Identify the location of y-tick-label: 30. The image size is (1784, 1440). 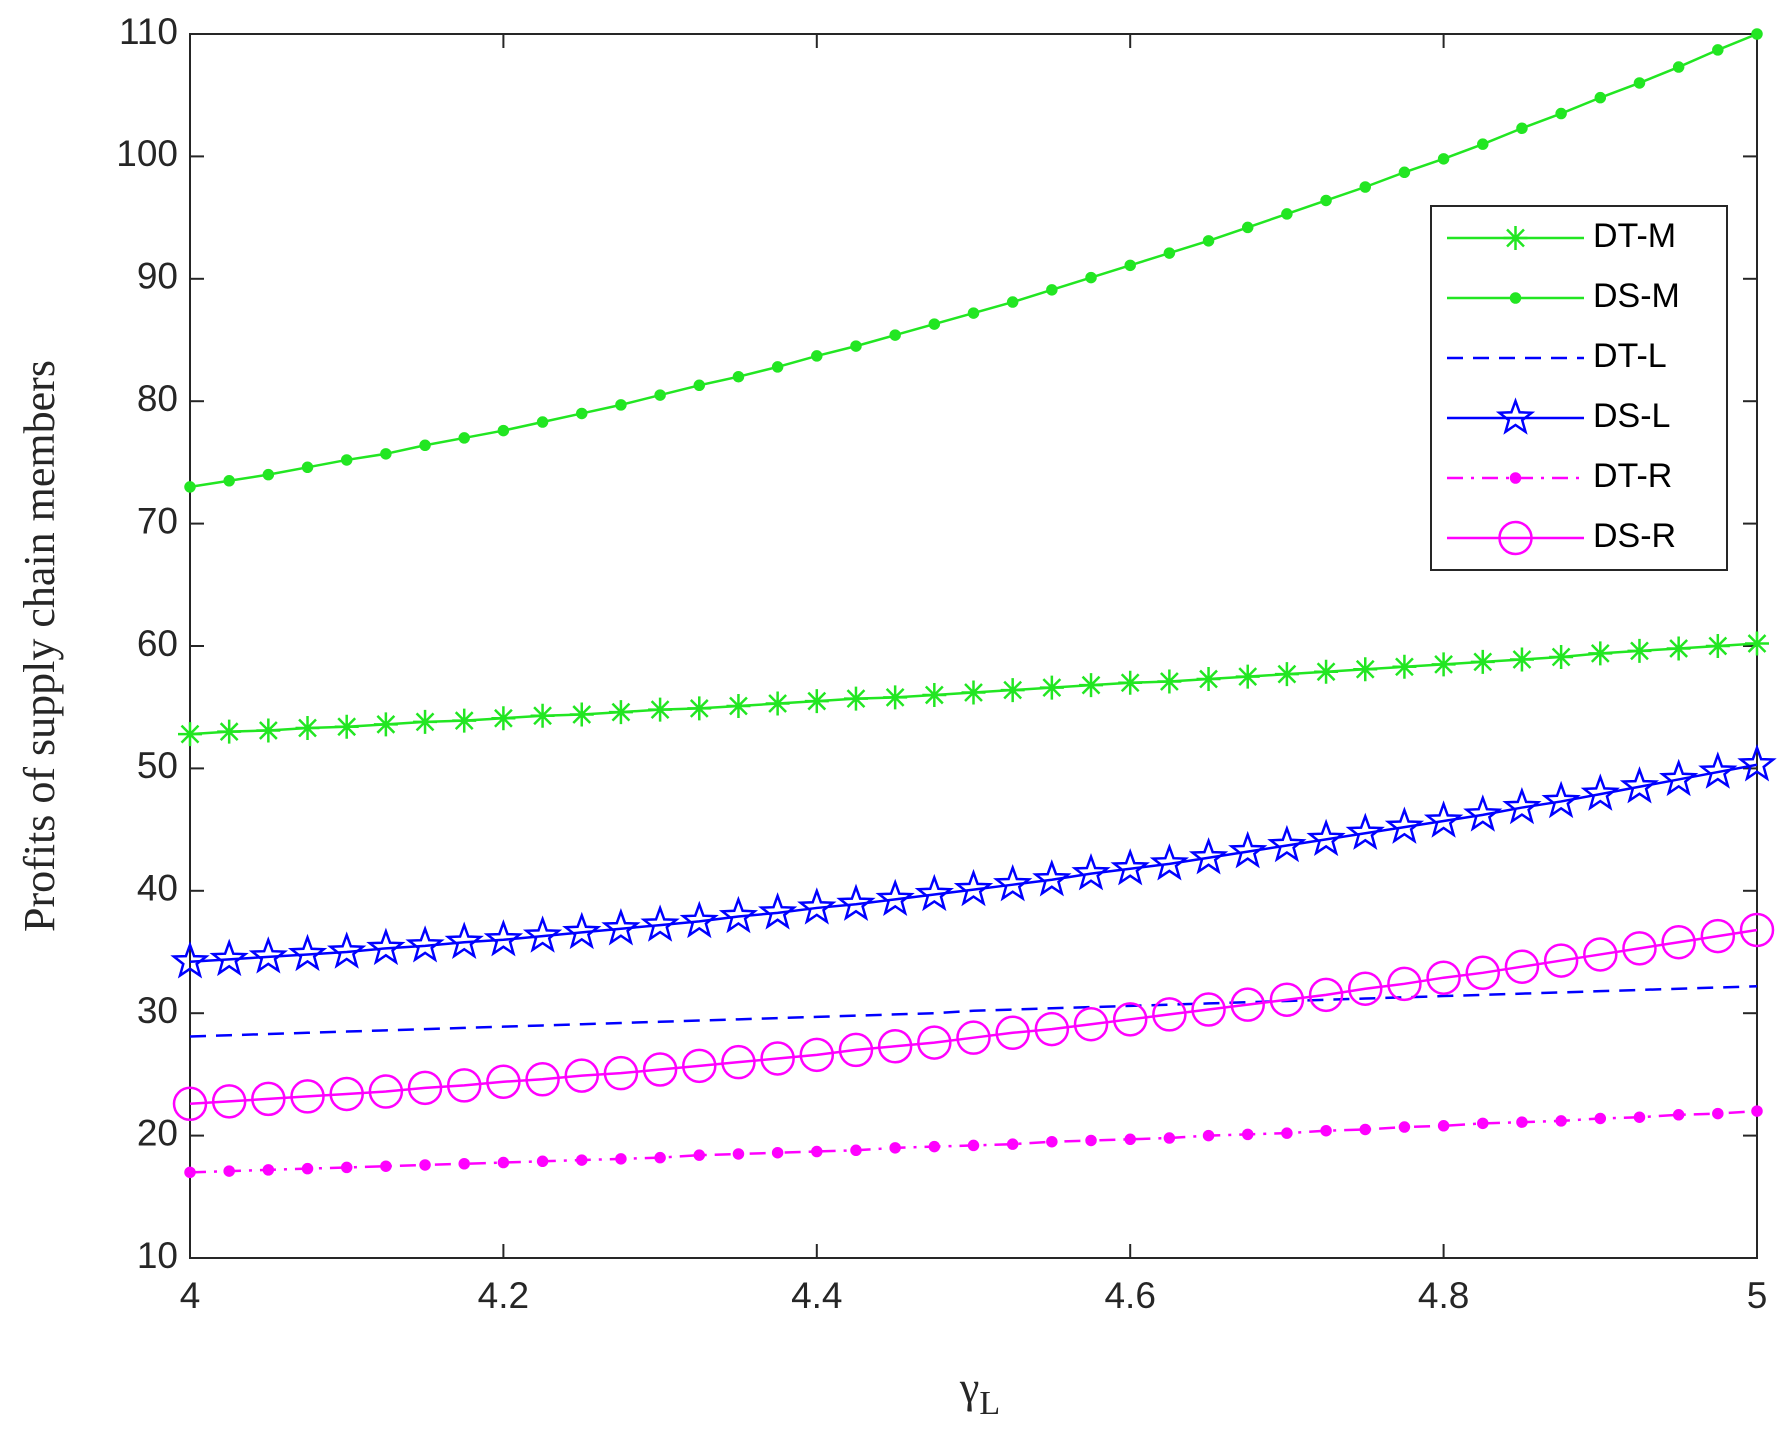
(157, 1010).